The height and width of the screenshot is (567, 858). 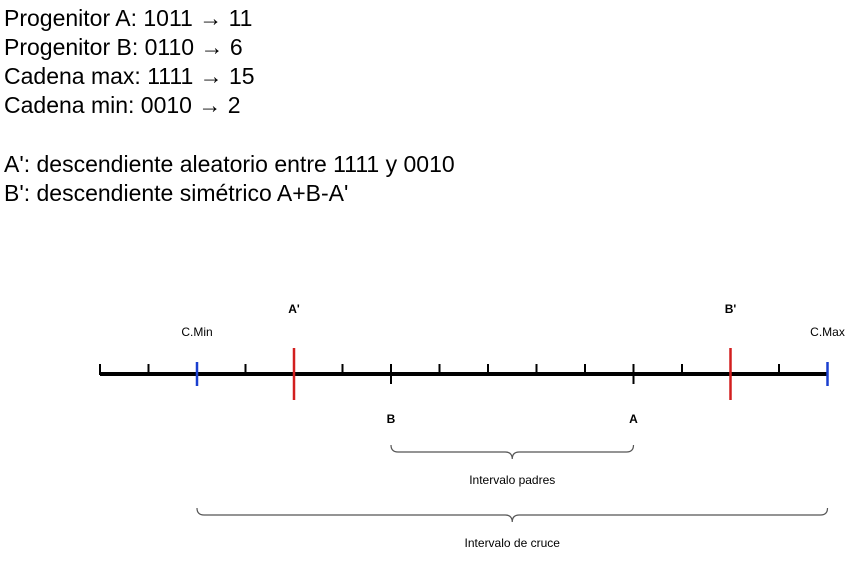 I want to click on cadena-max-line: Cadena max: 1111 → 15, so click(x=129, y=76).